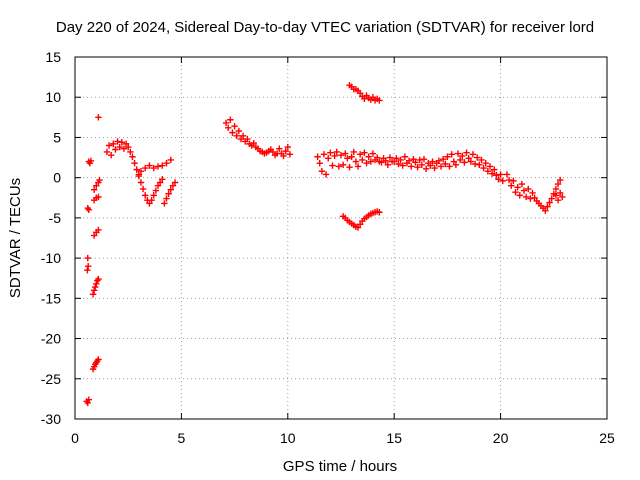  Describe the element at coordinates (394, 438) in the screenshot. I see `x-tick-label: 15` at that location.